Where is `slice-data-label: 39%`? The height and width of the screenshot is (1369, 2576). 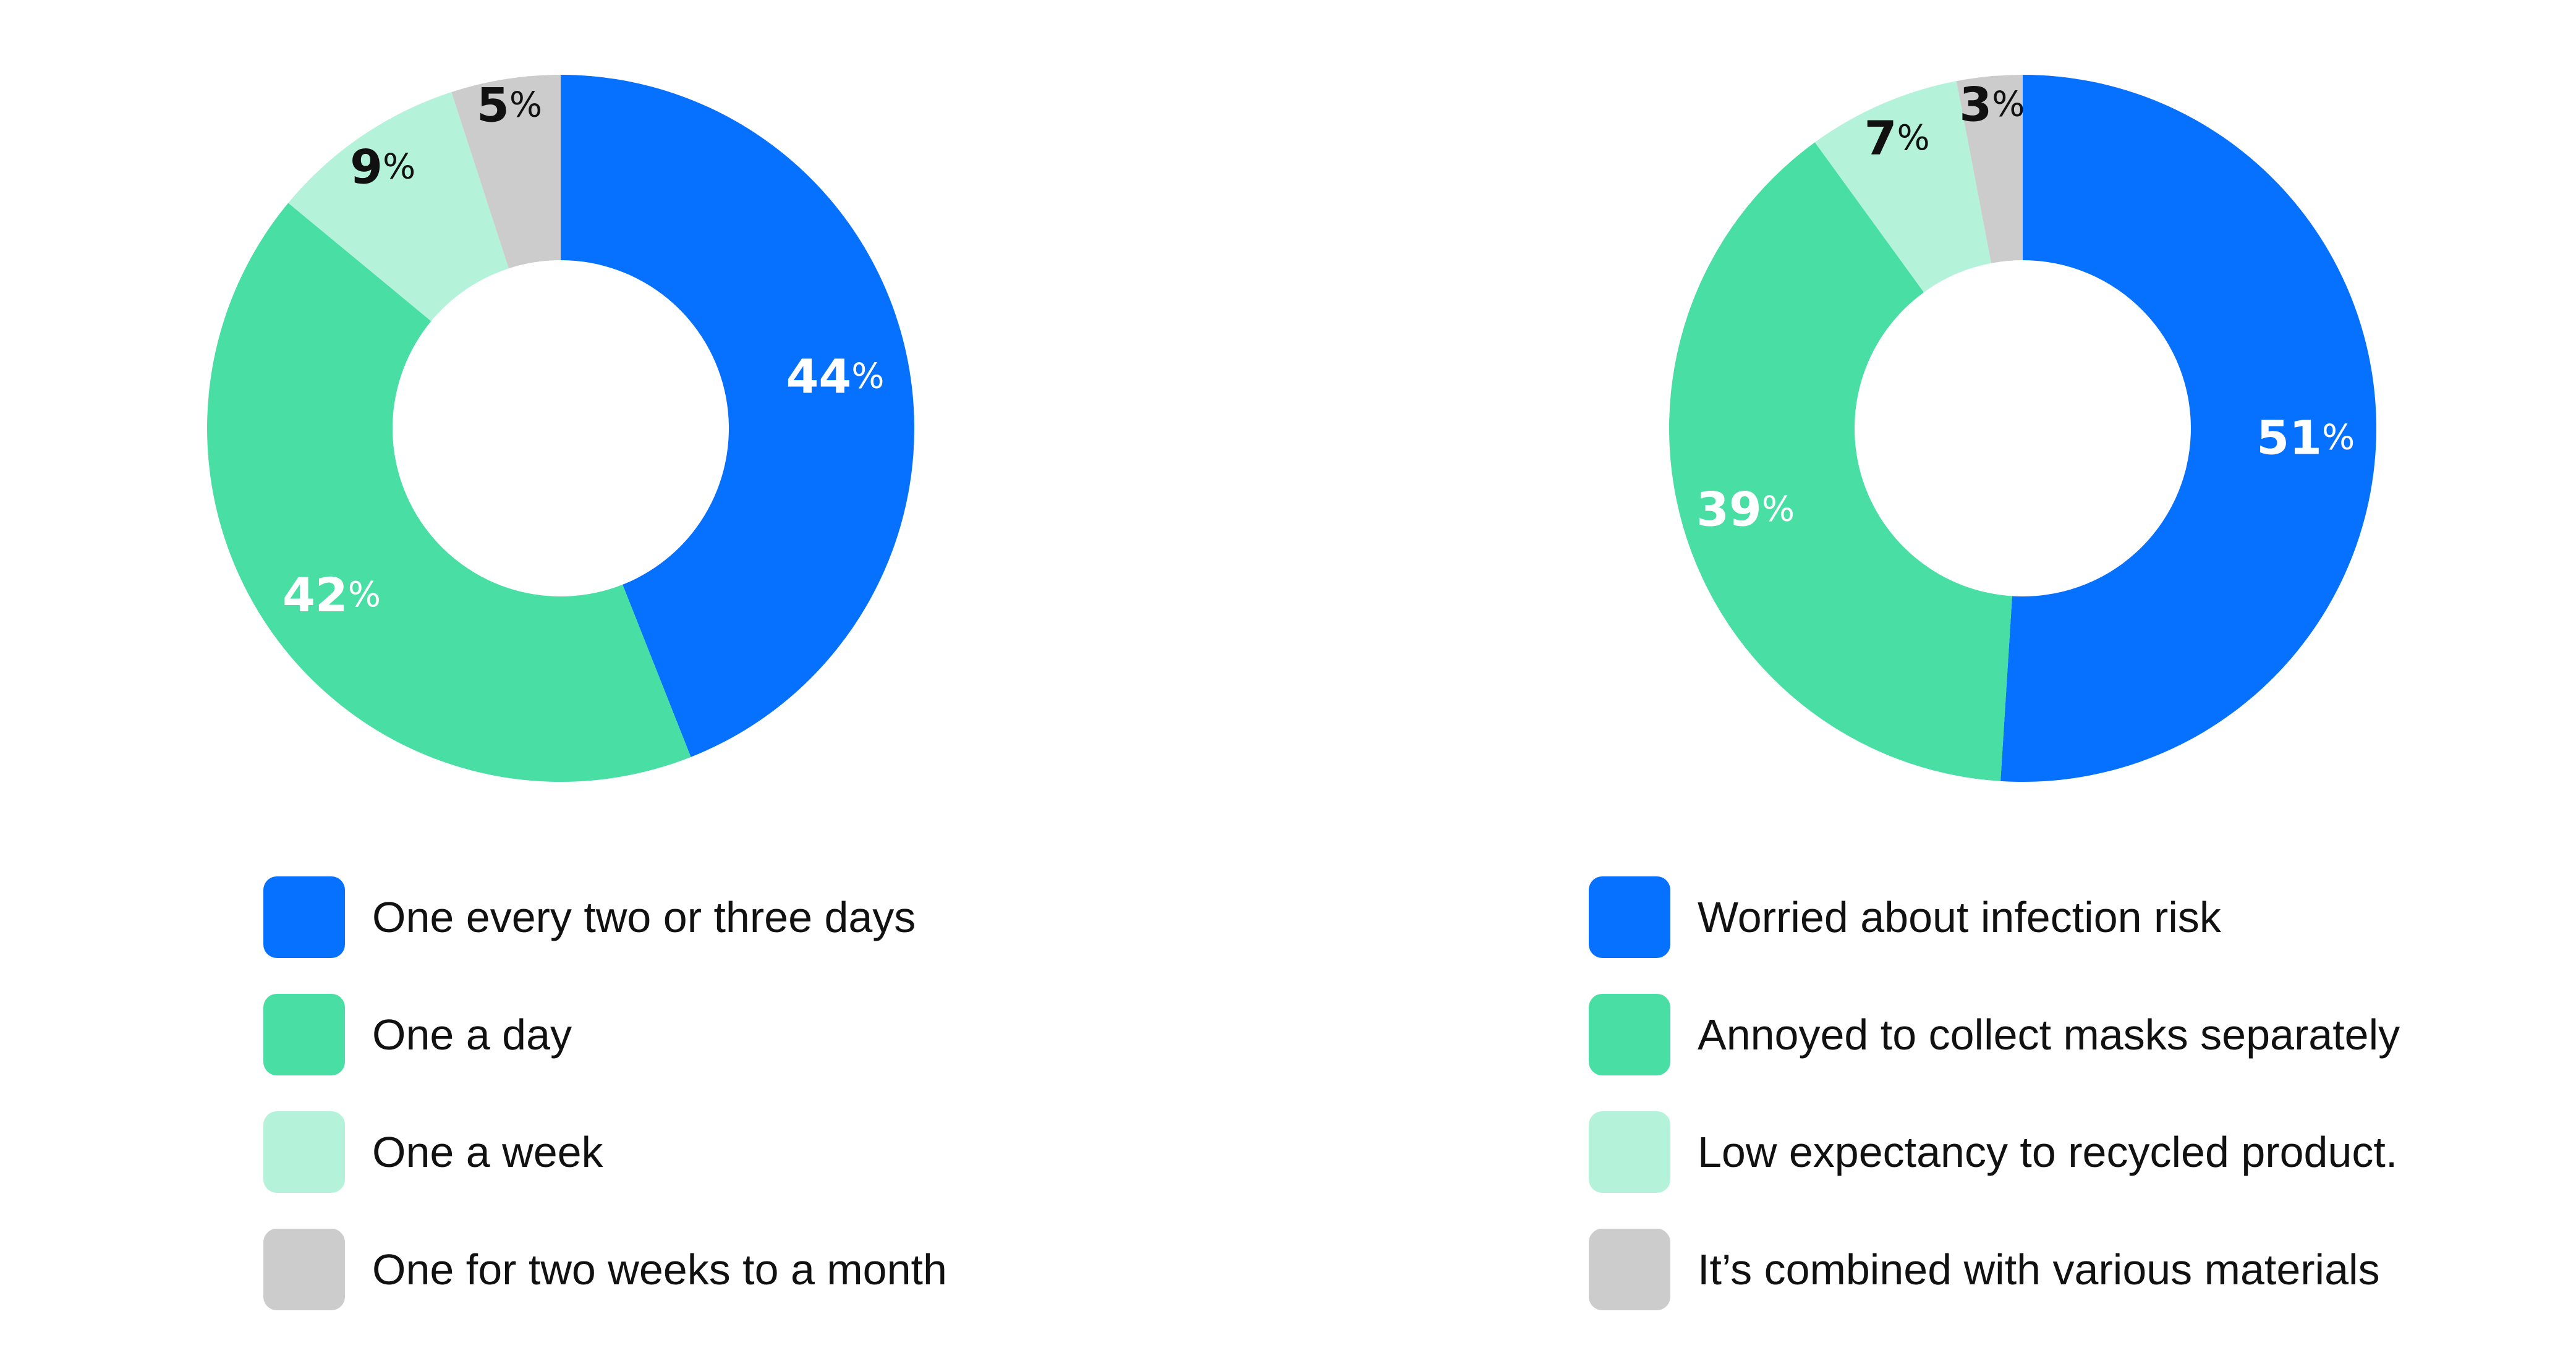
slice-data-label: 39% is located at coordinates (1745, 509).